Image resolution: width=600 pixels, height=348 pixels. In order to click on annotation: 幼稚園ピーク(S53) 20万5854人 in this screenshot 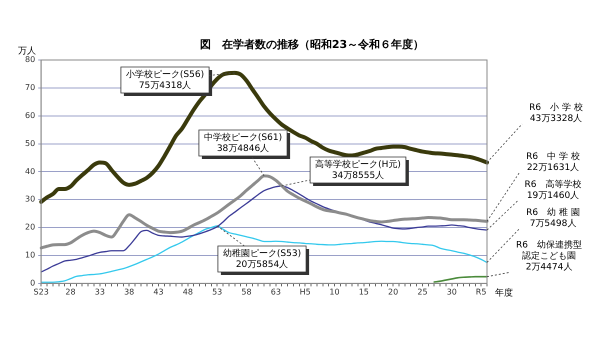, I will do `click(262, 259)`.